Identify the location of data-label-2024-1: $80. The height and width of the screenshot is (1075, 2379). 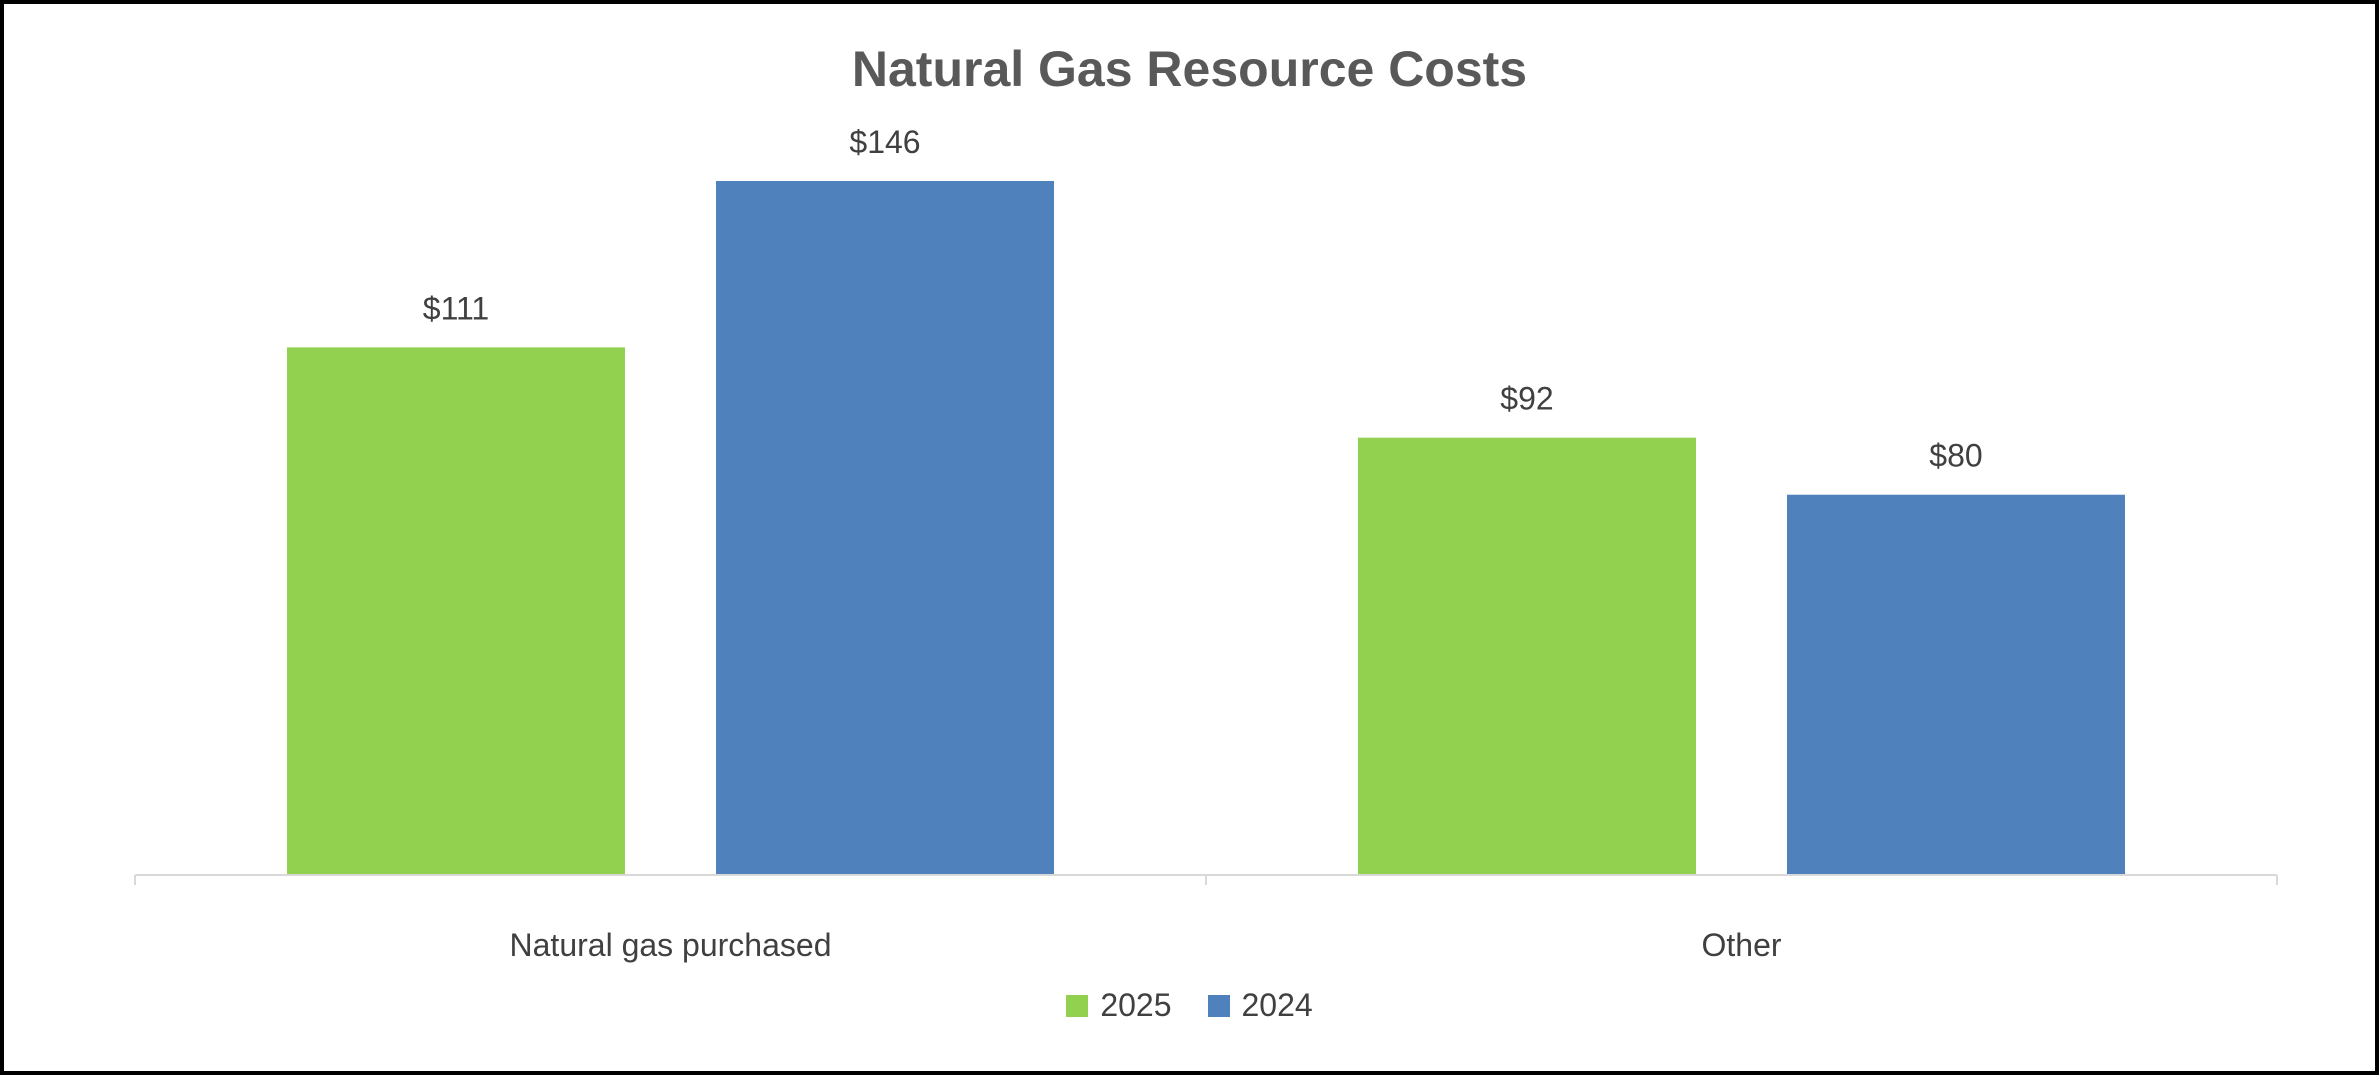
(1955, 456).